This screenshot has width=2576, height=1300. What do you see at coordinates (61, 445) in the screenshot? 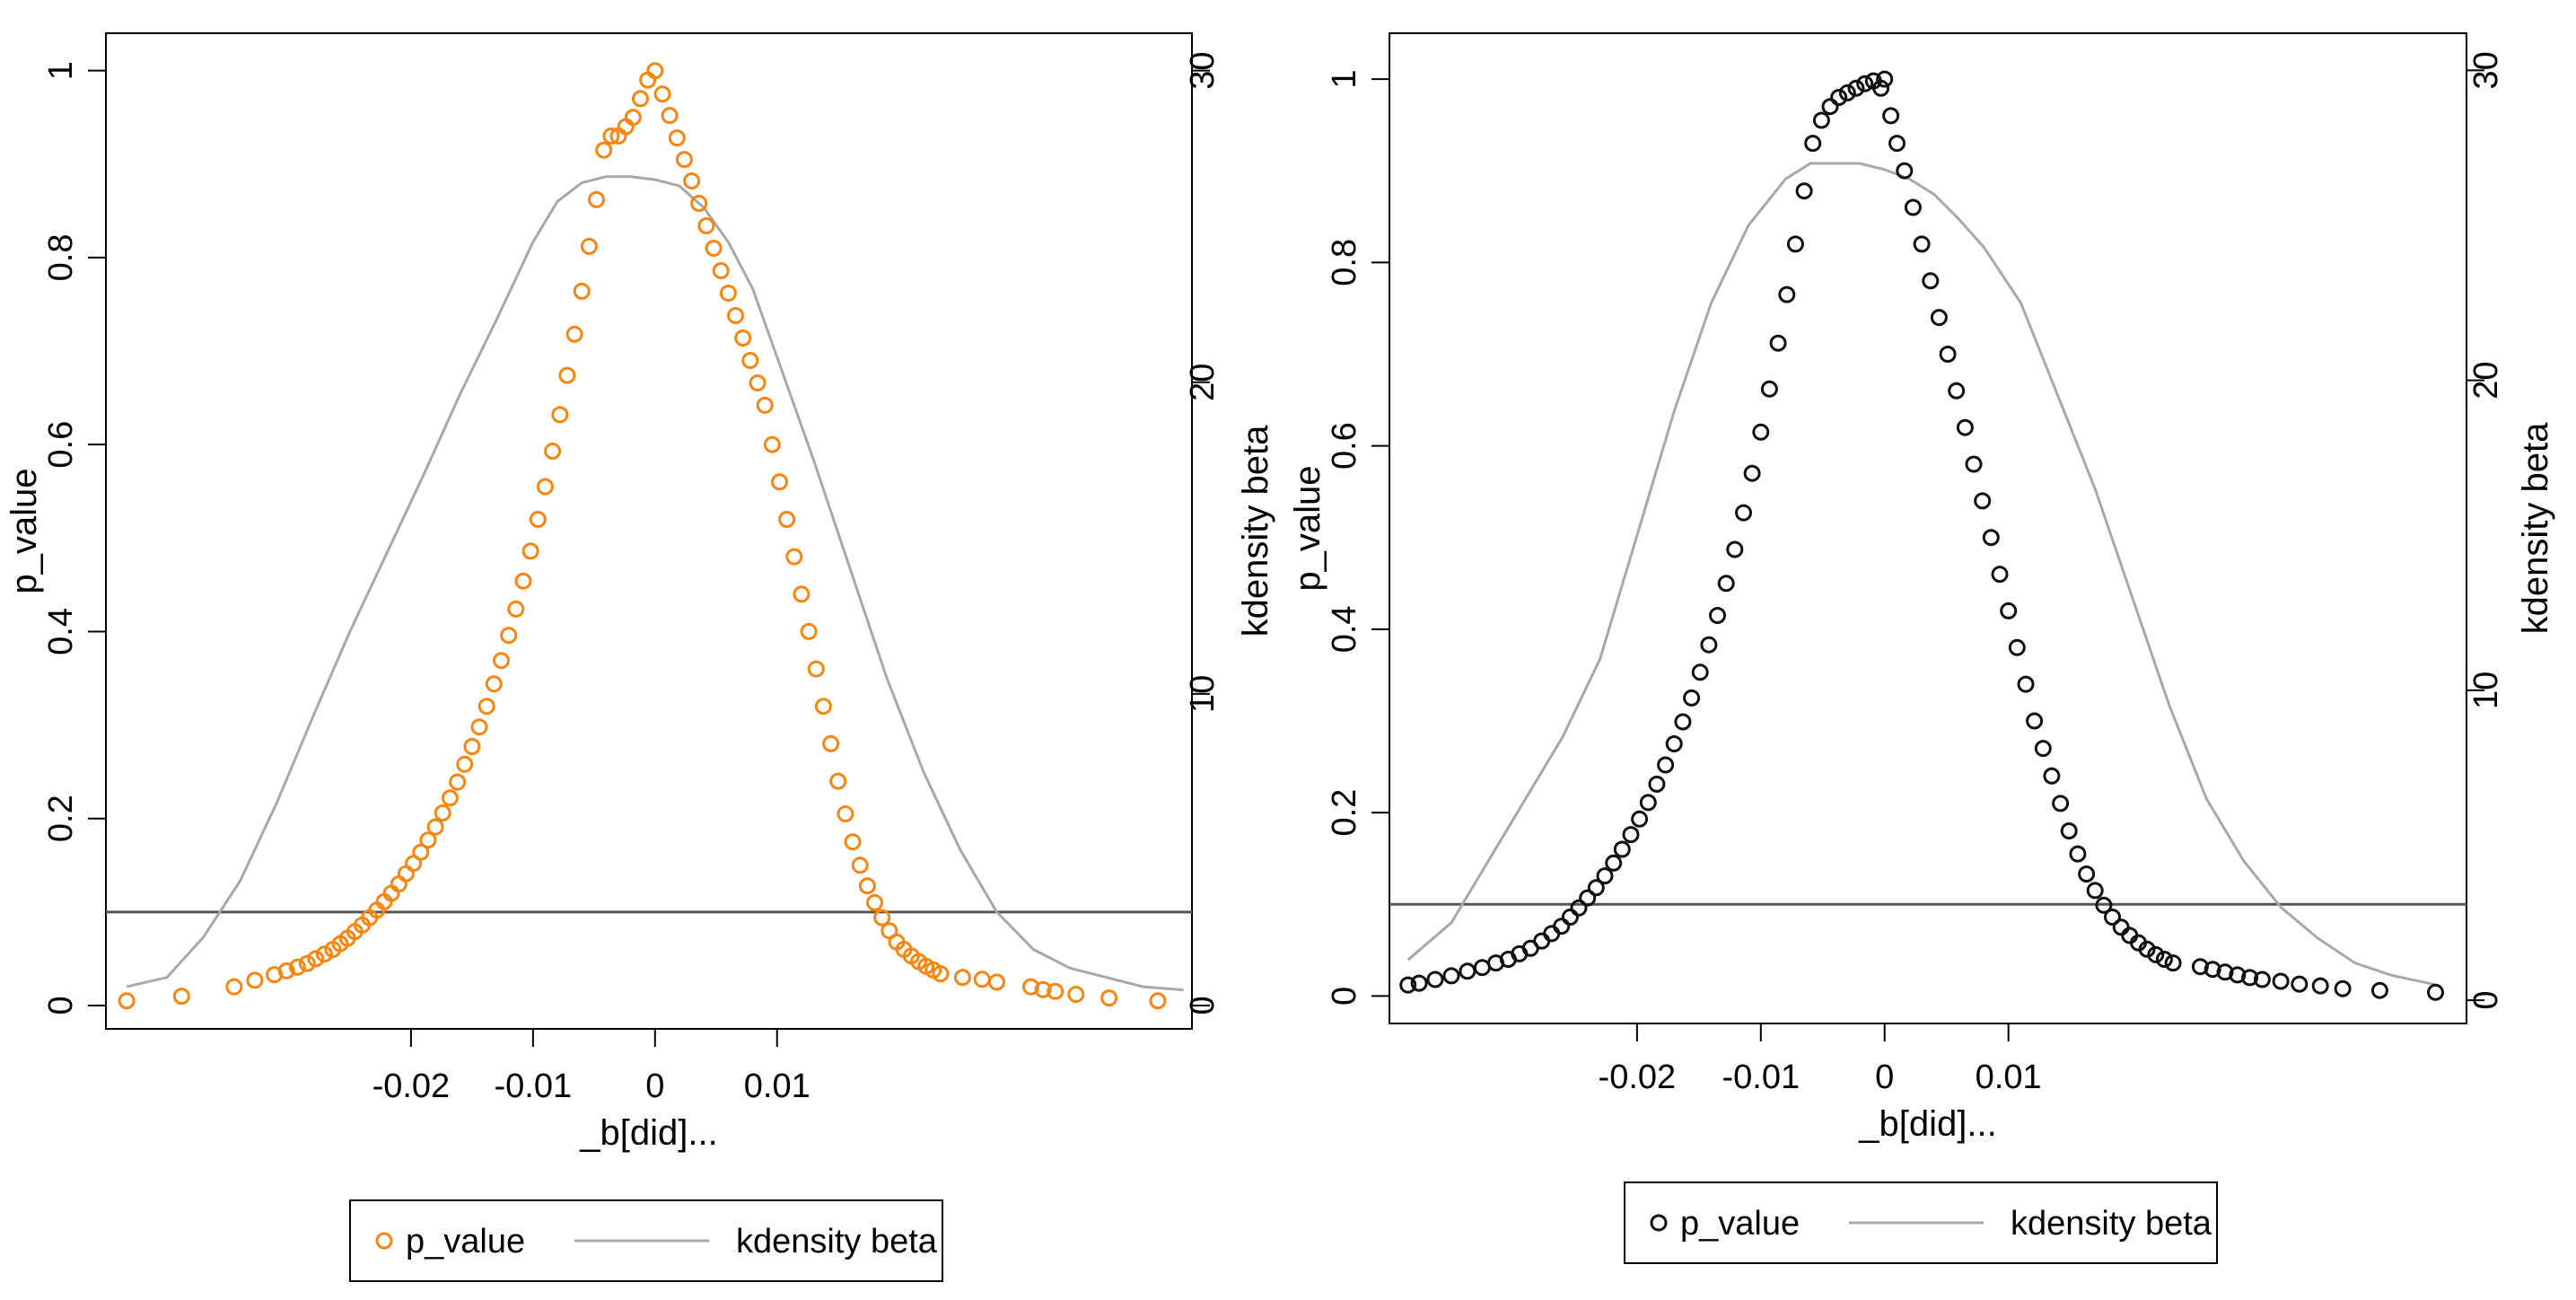
I see `y-tick-label: 0.6` at bounding box center [61, 445].